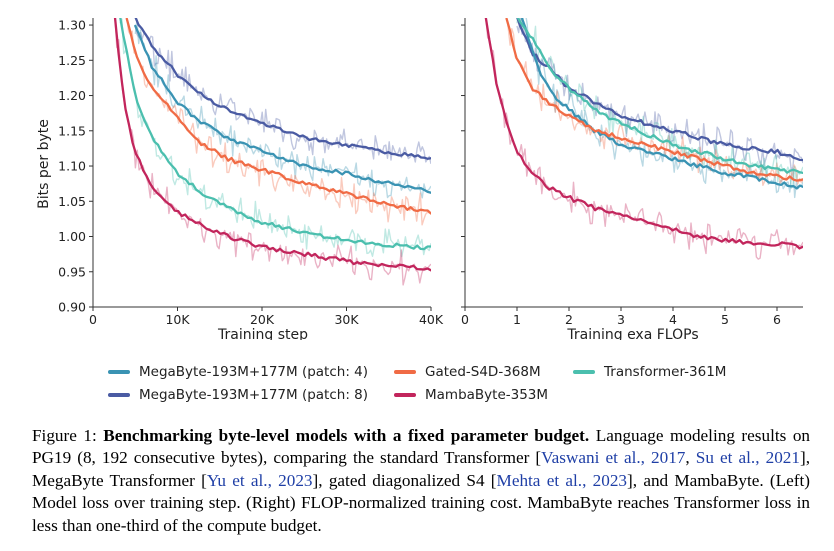  I want to click on x-tick-label: 3, so click(621, 319).